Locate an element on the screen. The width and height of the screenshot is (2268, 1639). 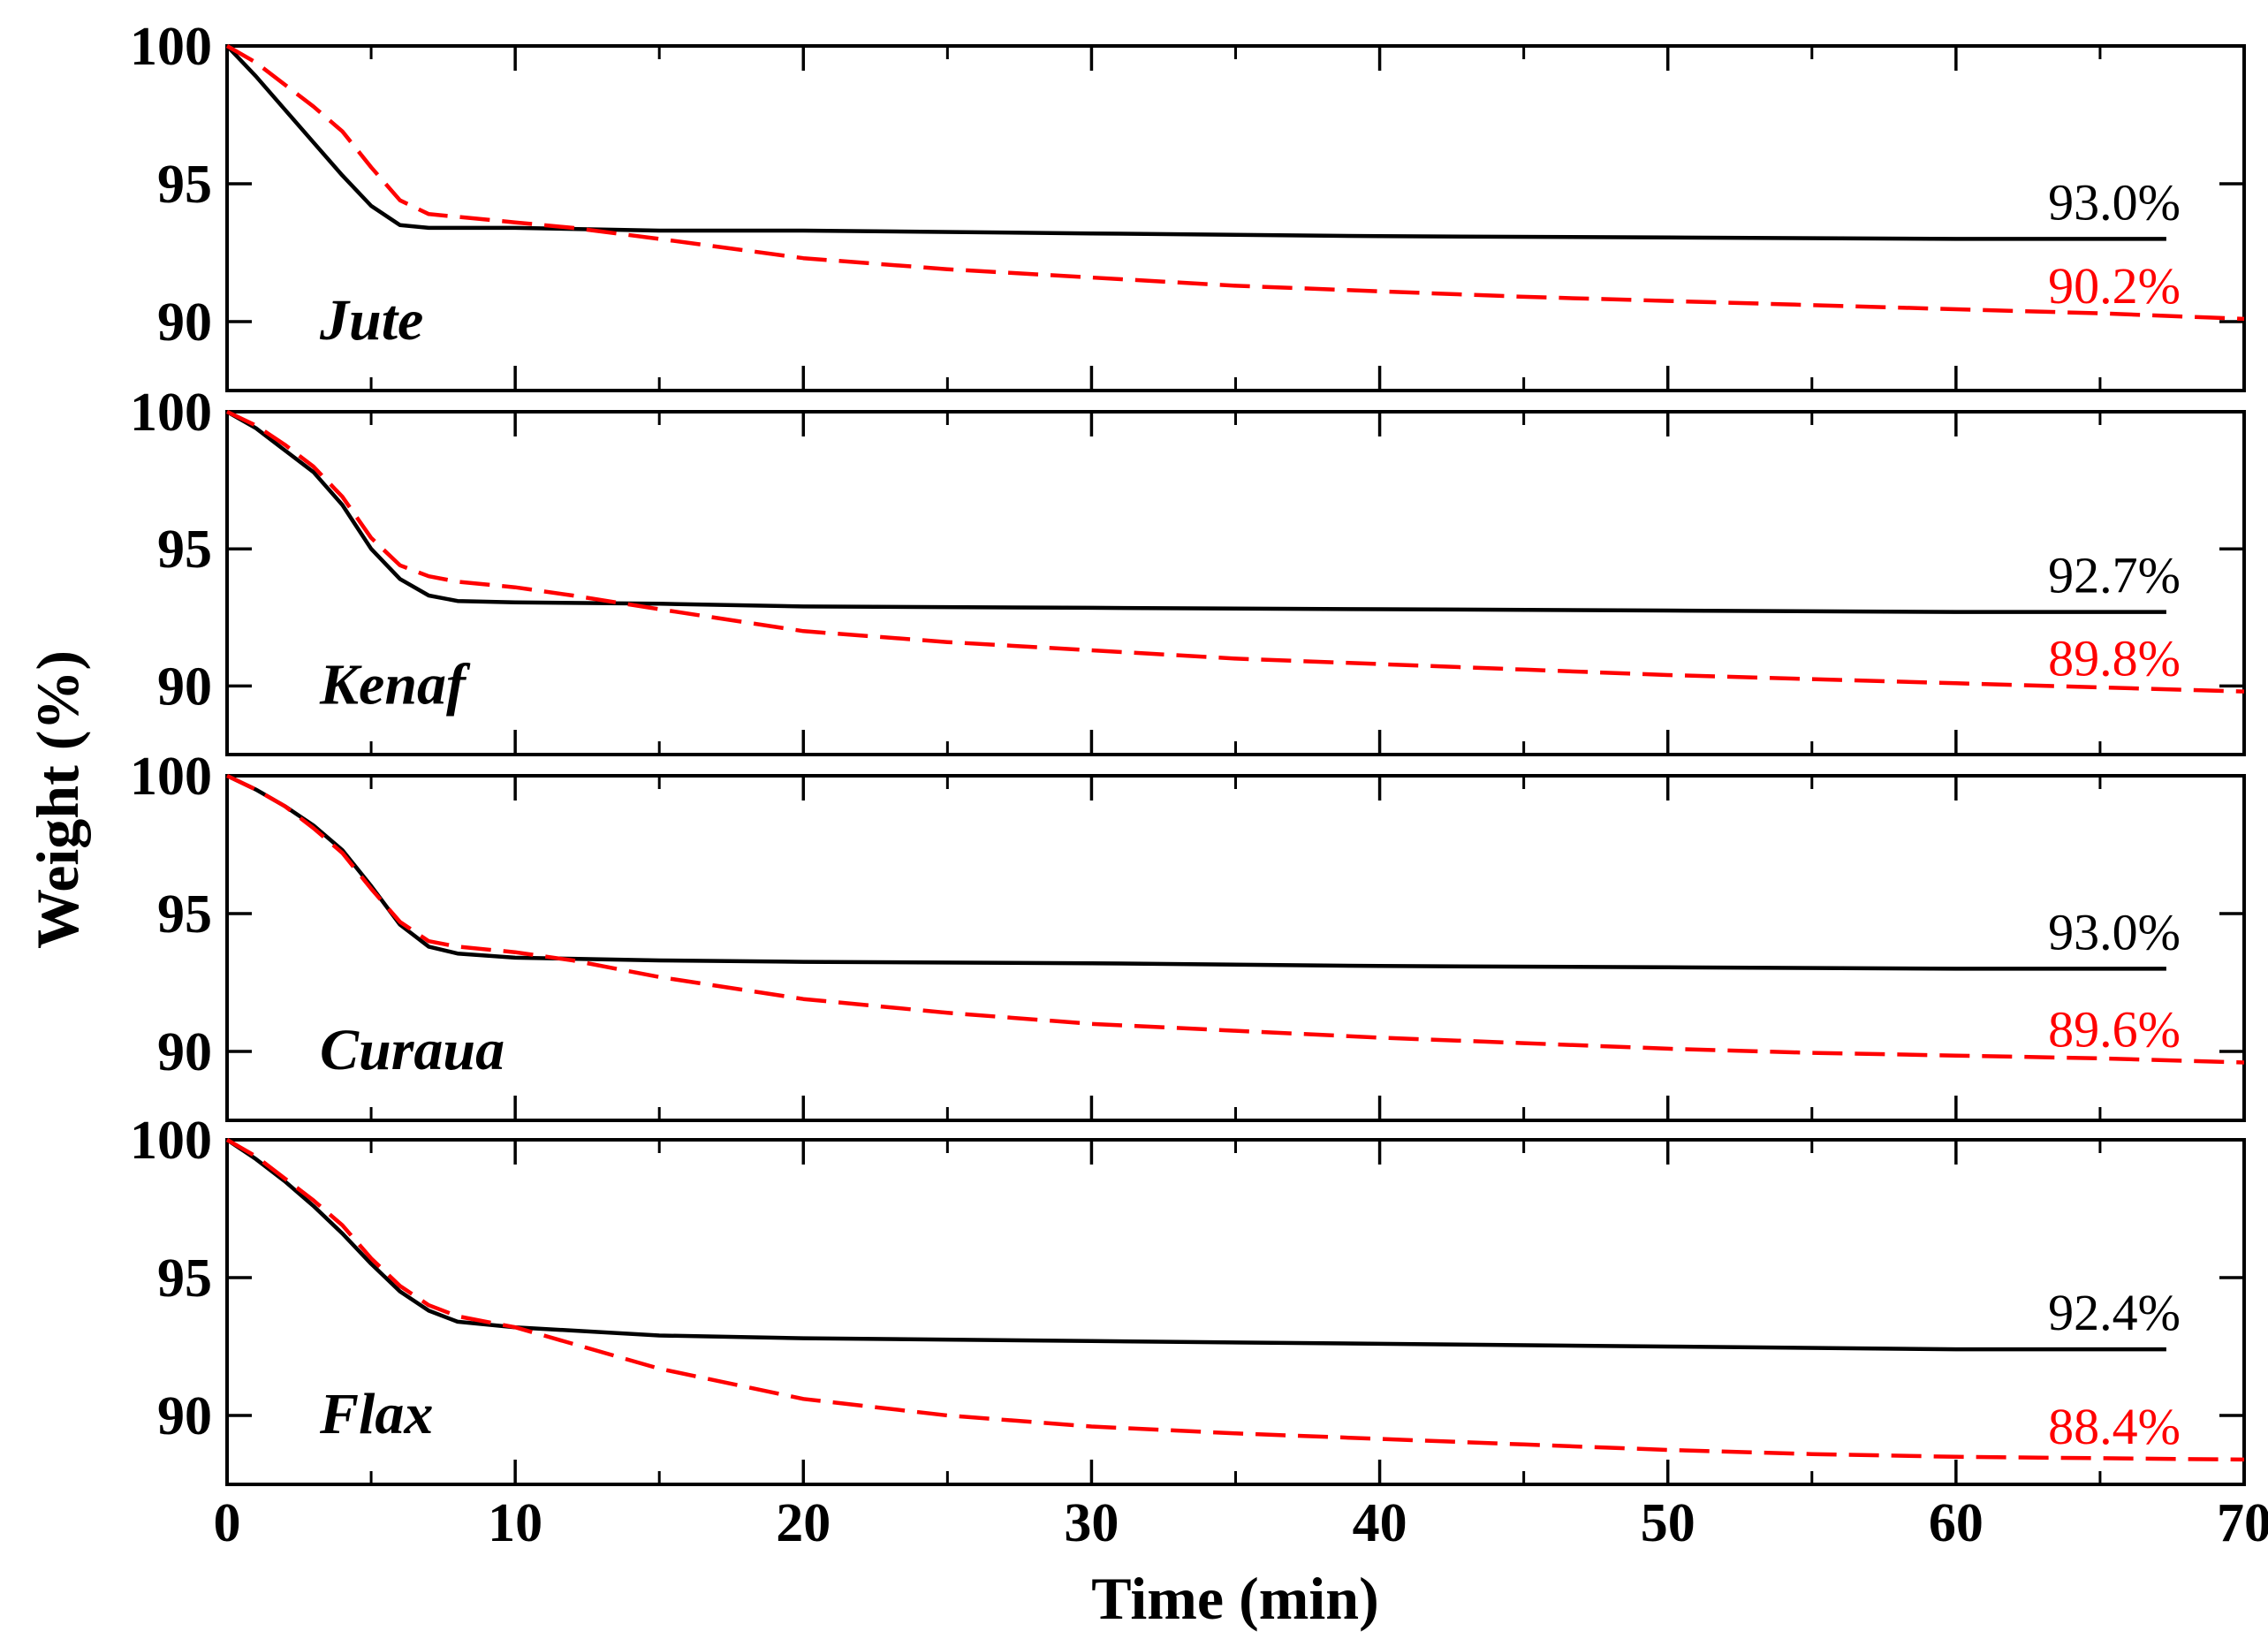
kenaf-end-label-red: 89.8% is located at coordinates (2114, 658).